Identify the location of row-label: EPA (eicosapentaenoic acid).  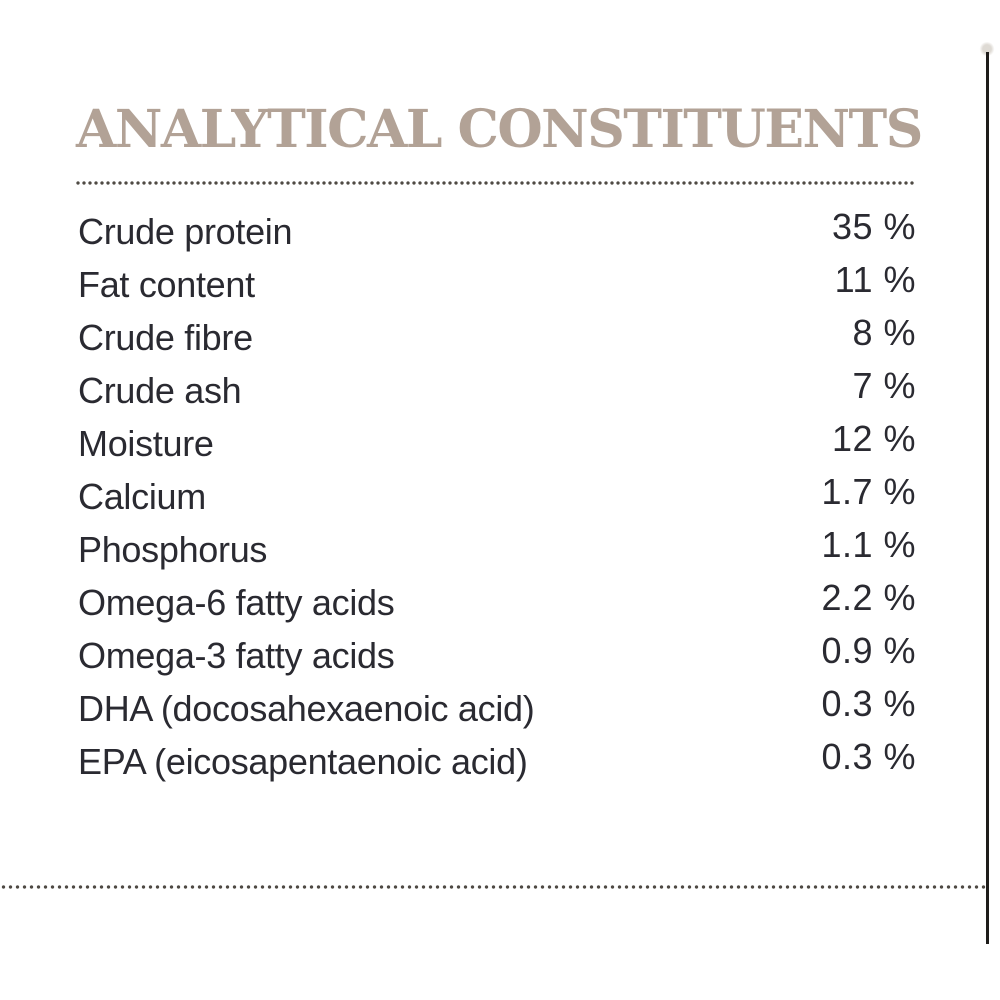
(303, 761).